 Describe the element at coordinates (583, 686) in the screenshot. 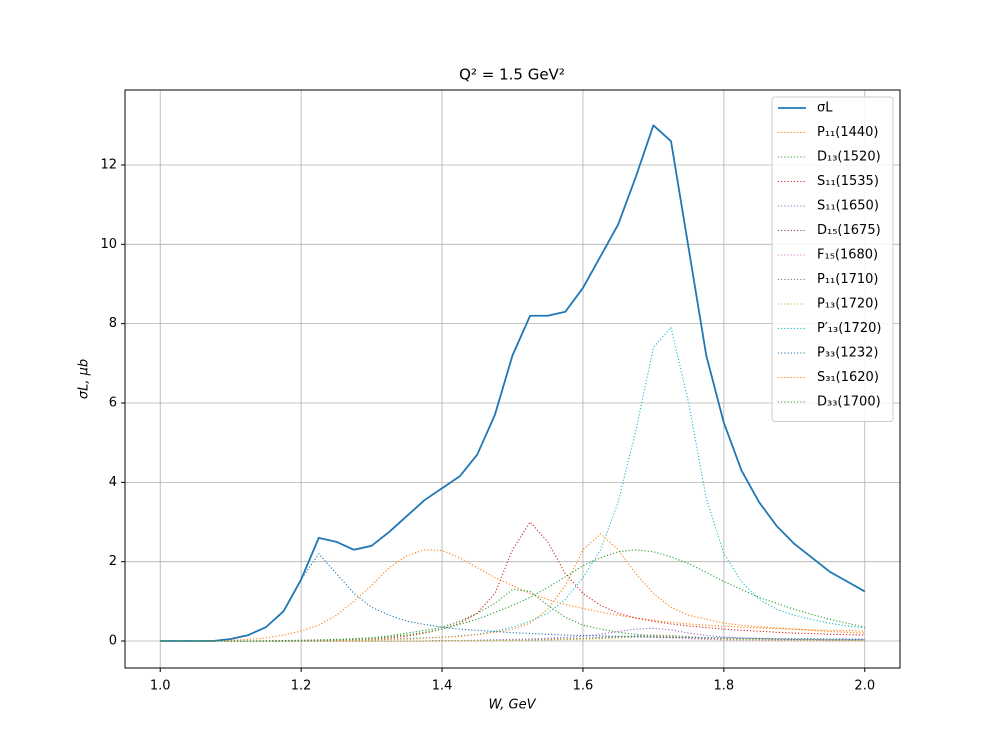

I see `x-tick-label: 1.6` at that location.